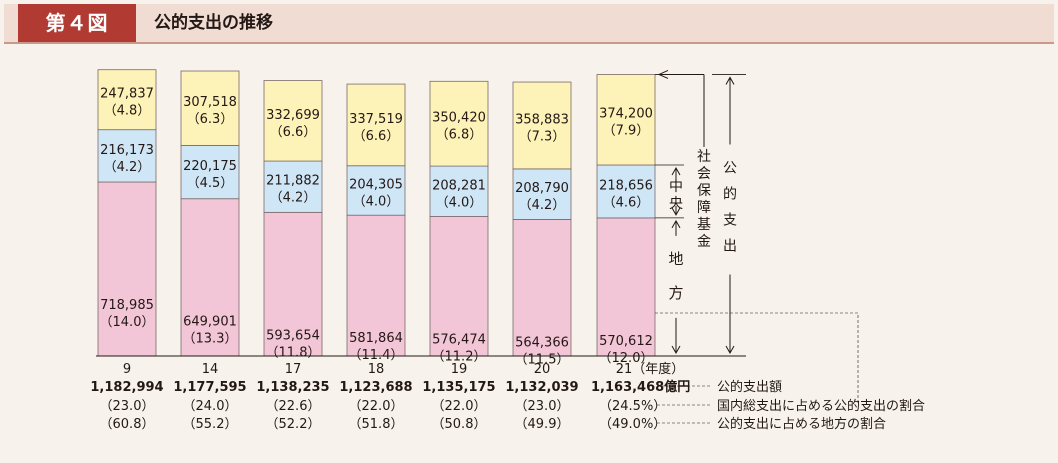 This screenshot has height=463, width=1058. Describe the element at coordinates (459, 406) in the screenshot. I see `gdp-share-label: （22.0）` at that location.